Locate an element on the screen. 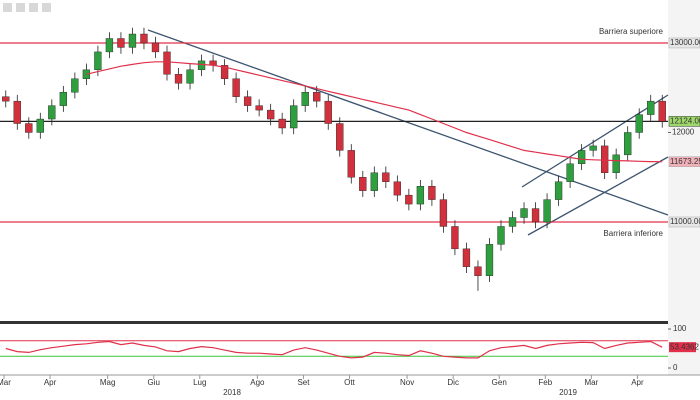 The width and height of the screenshot is (700, 400). x-tick-label: Mag is located at coordinates (108, 382).